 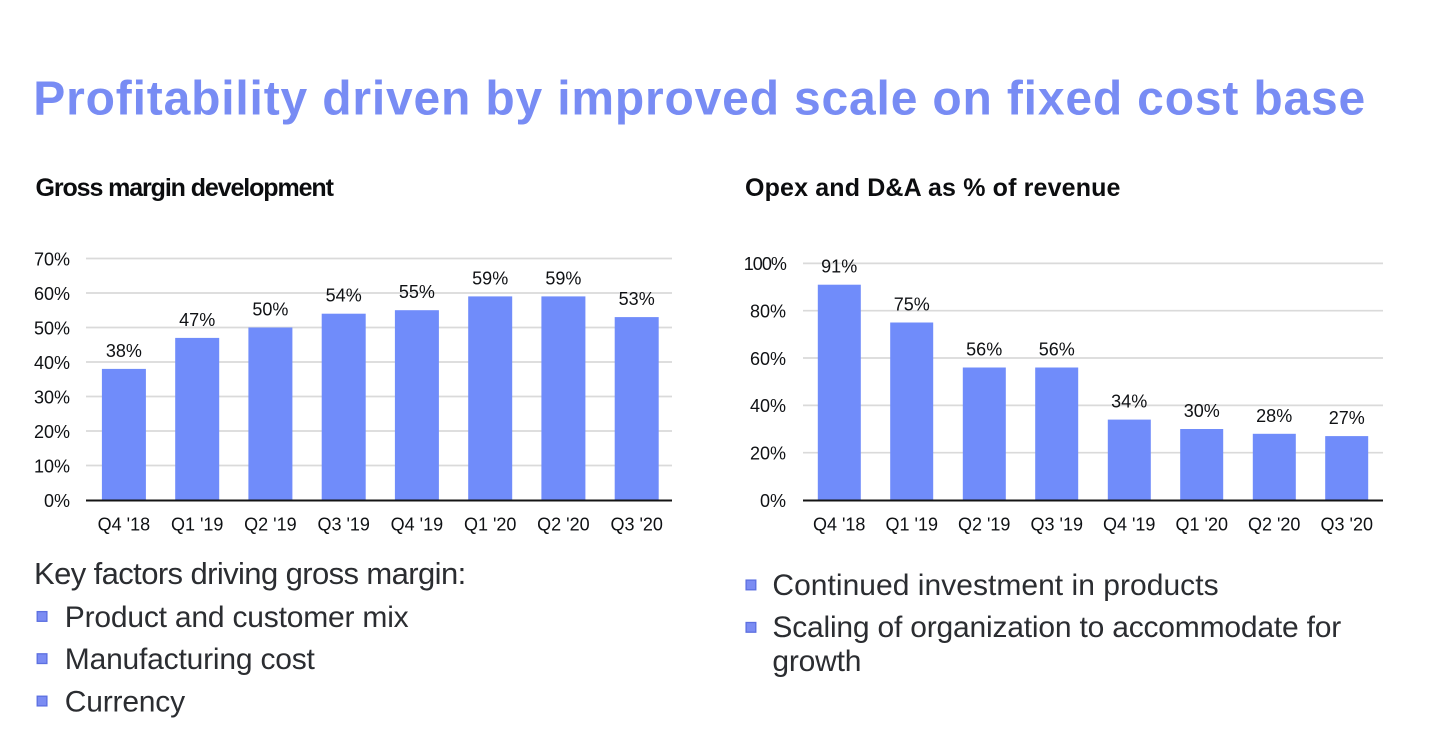 I want to click on svg-text: 10%, so click(x=52, y=466).